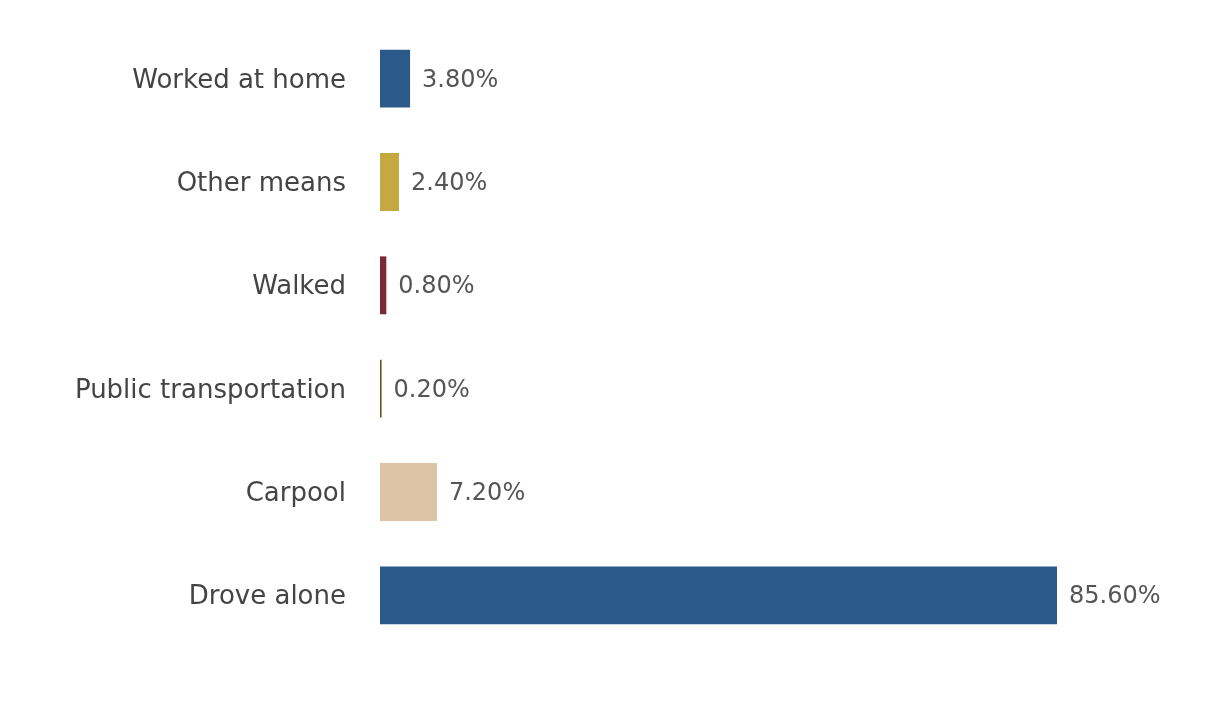  Describe the element at coordinates (1115, 595) in the screenshot. I see `data-label: 85.60%` at that location.